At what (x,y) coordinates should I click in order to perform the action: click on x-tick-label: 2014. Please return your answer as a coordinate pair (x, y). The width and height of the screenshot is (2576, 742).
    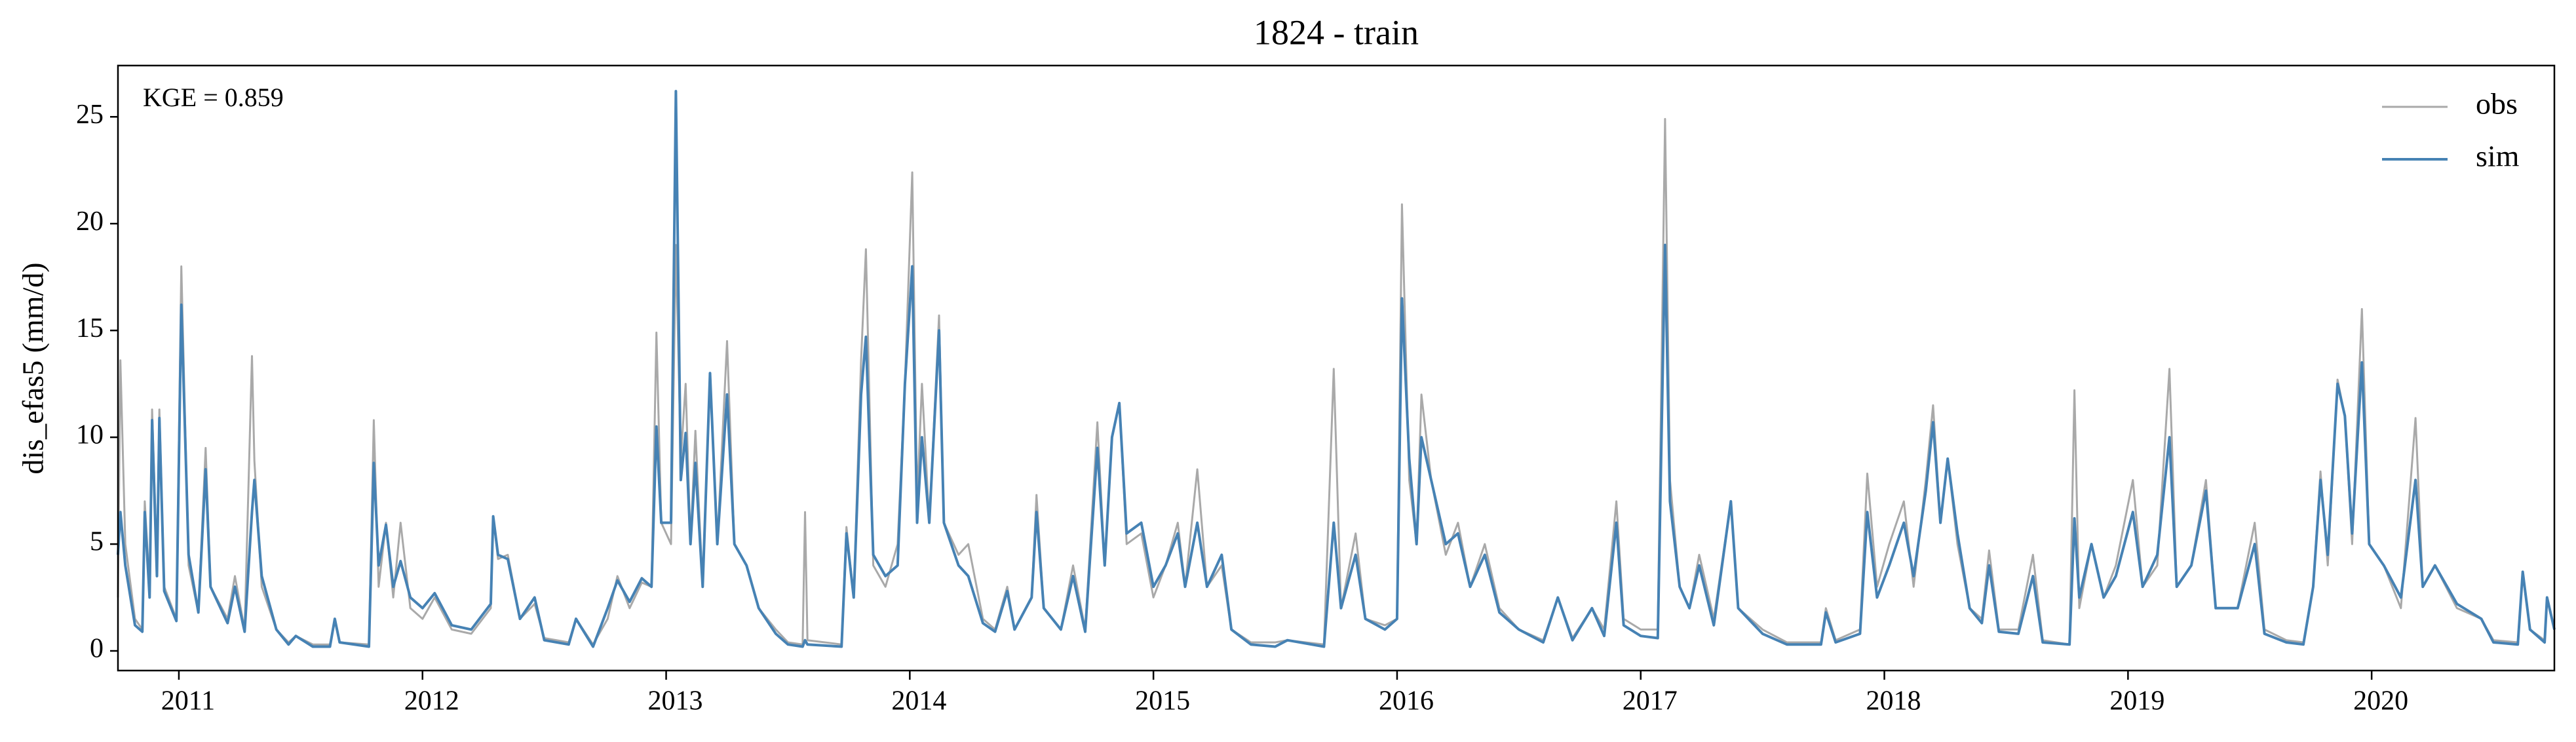
    Looking at the image, I should click on (918, 701).